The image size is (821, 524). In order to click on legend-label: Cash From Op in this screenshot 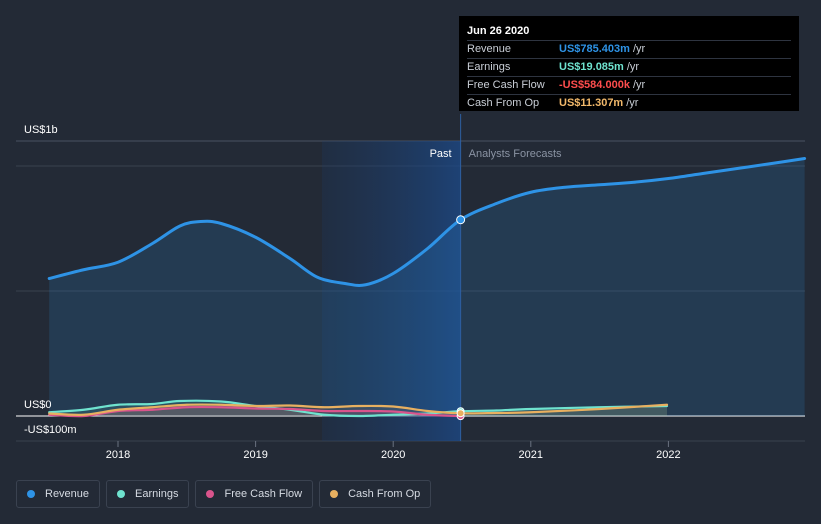, I will do `click(384, 494)`.